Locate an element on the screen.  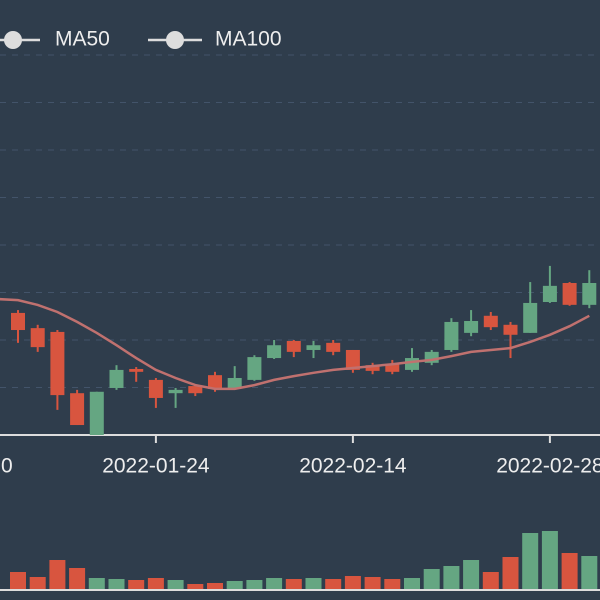
legend-label: MA100 is located at coordinates (248, 39).